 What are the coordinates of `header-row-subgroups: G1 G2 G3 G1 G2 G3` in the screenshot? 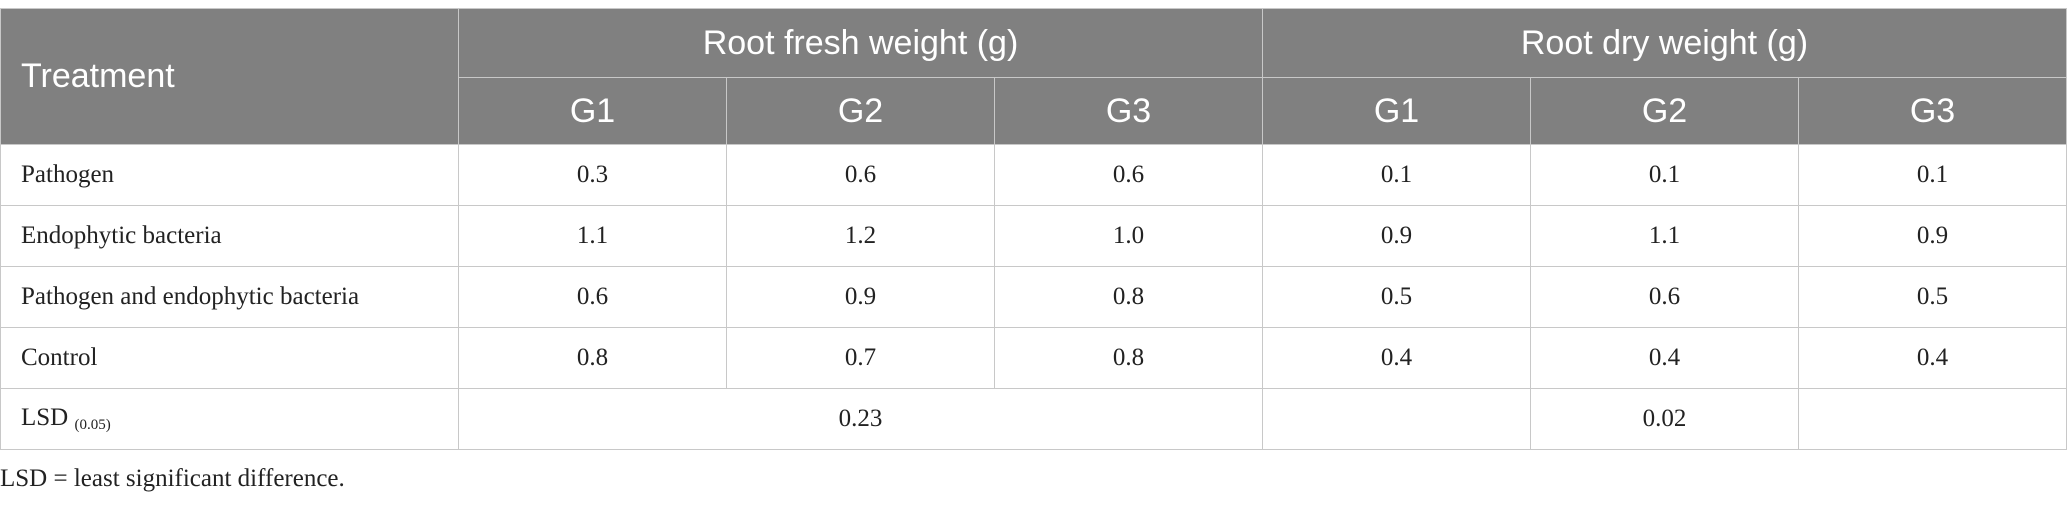 It's located at (1034, 111).